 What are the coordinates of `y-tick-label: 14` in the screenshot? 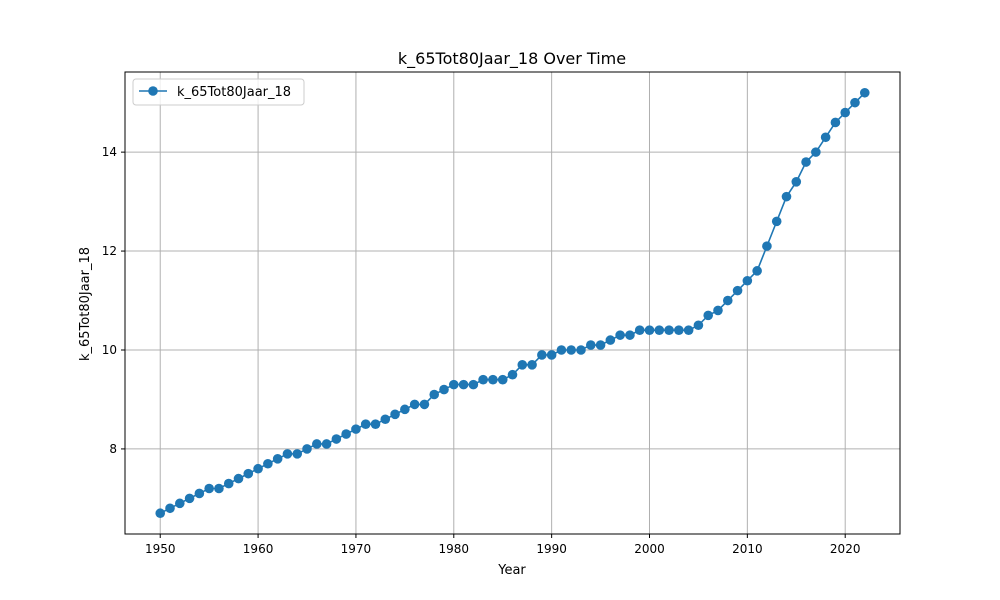 It's located at (109, 152).